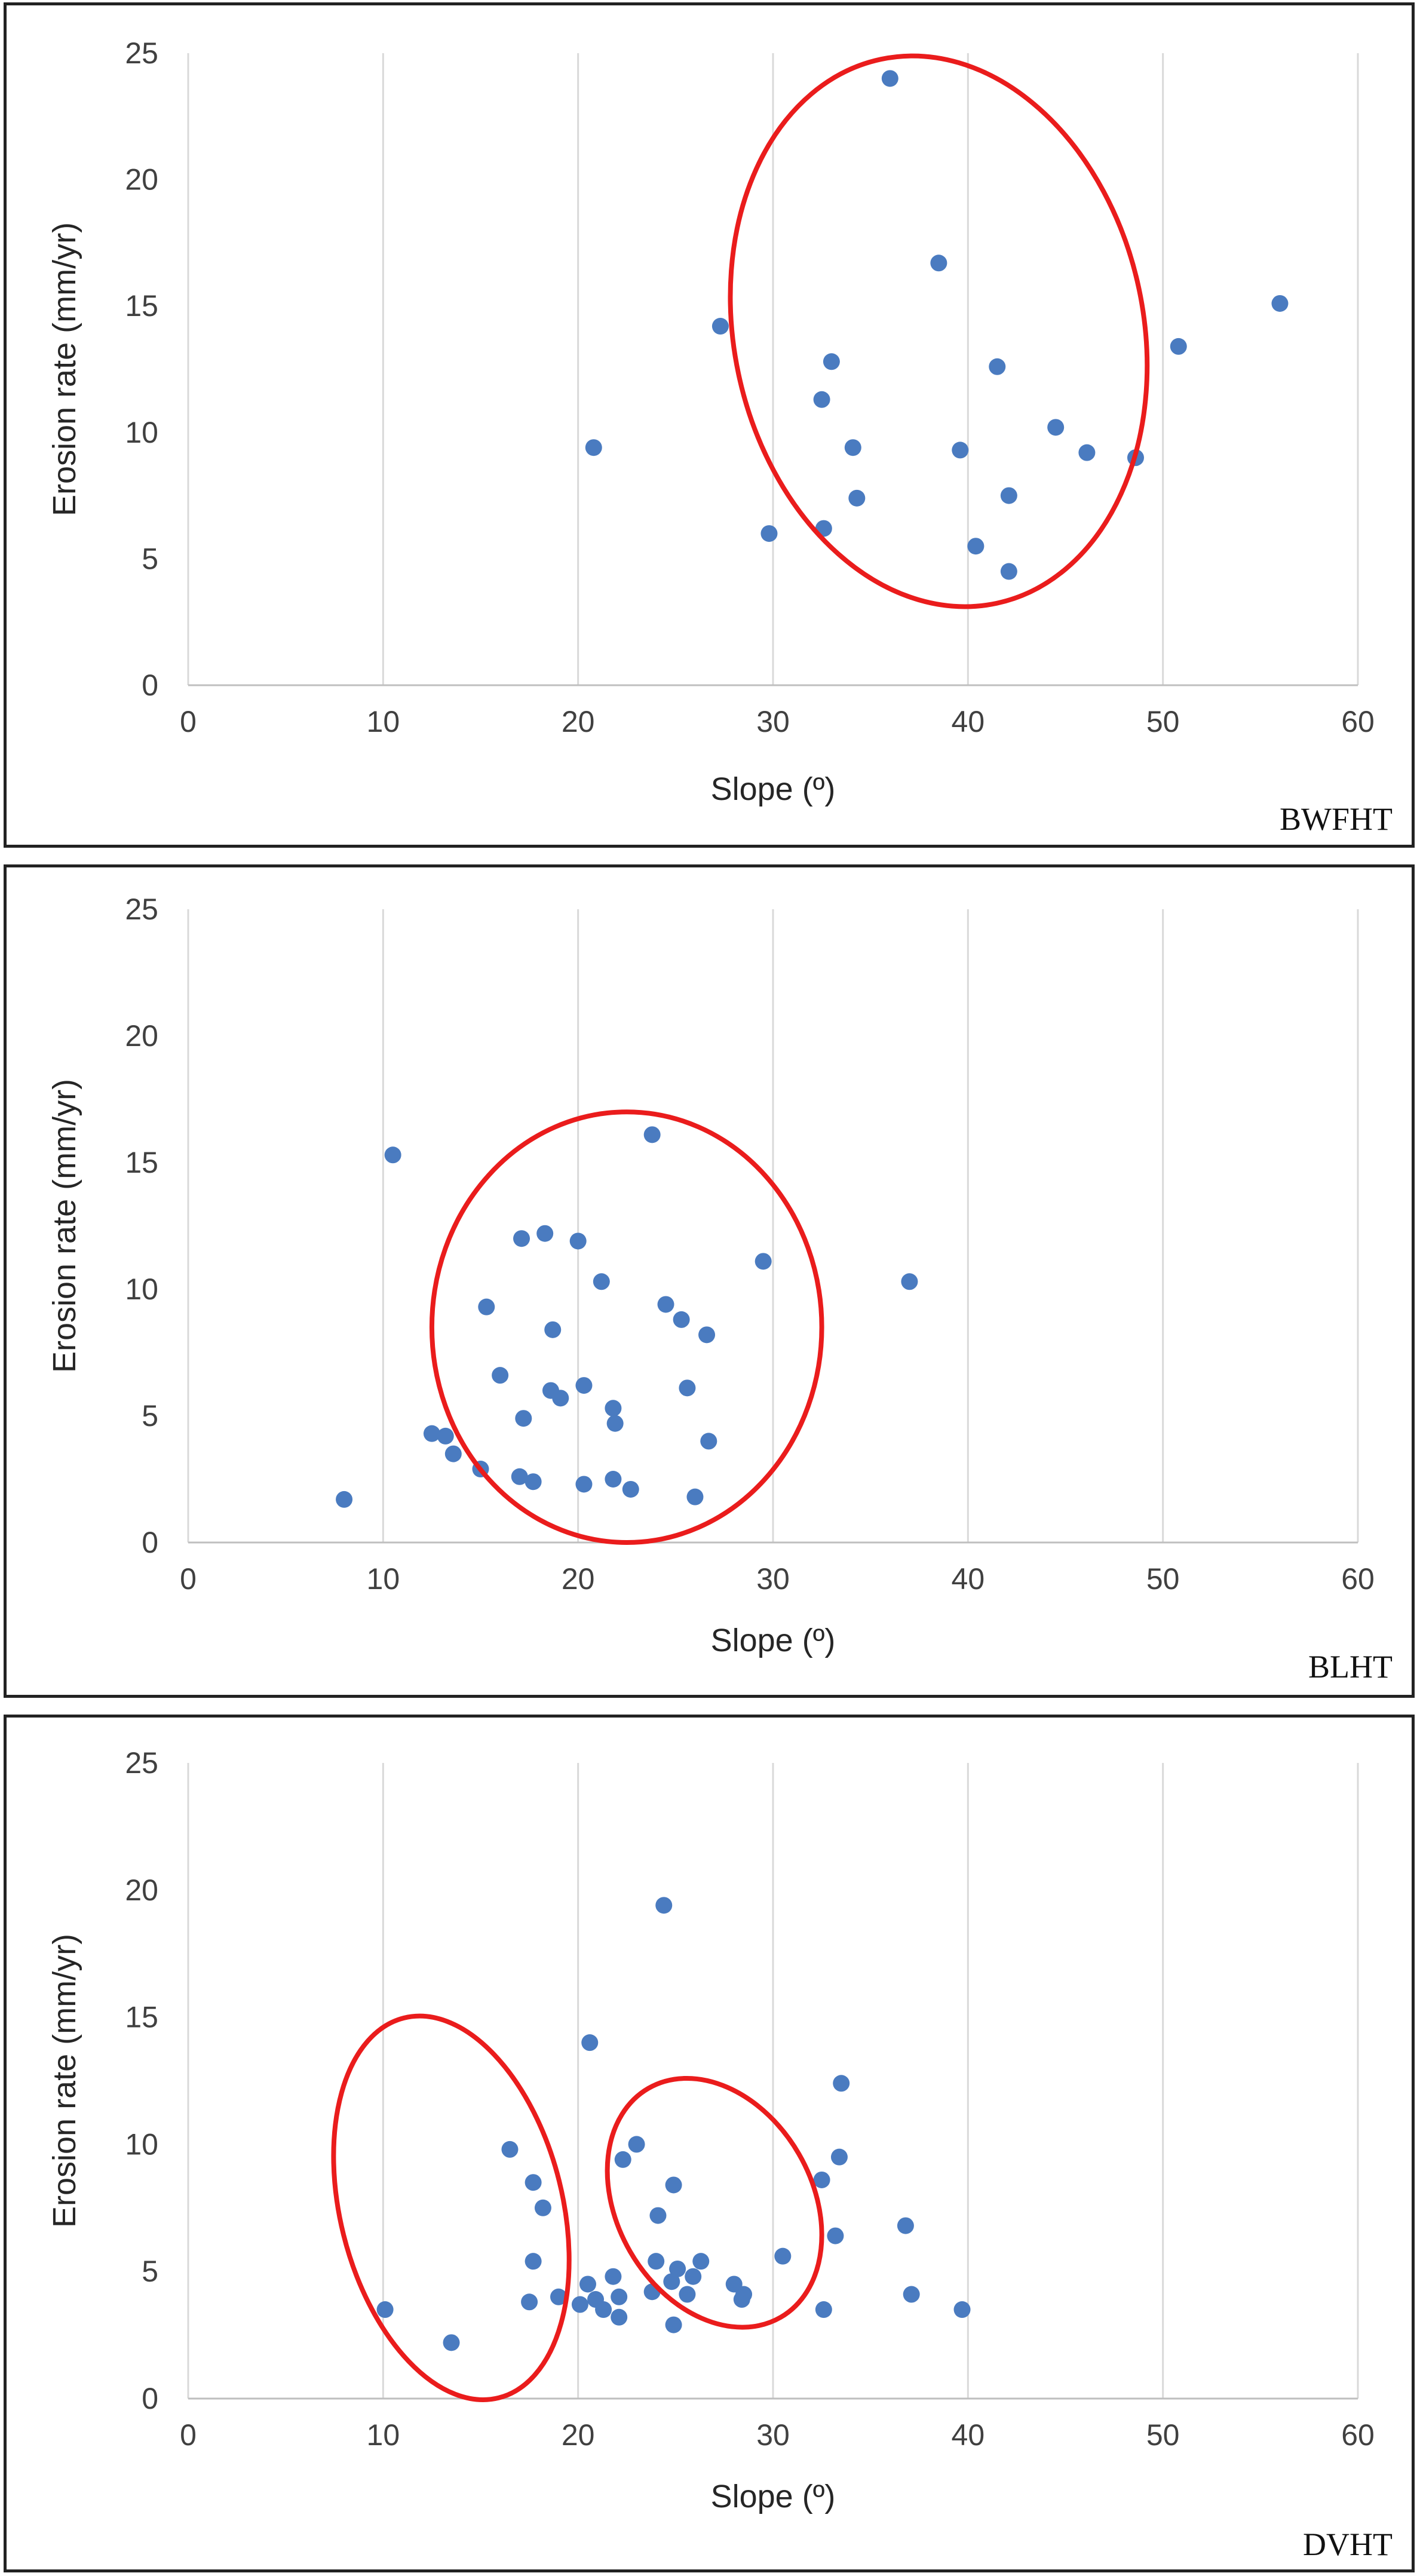 The height and width of the screenshot is (2576, 1420). What do you see at coordinates (1336, 819) in the screenshot?
I see `panel-label: BWFHT` at bounding box center [1336, 819].